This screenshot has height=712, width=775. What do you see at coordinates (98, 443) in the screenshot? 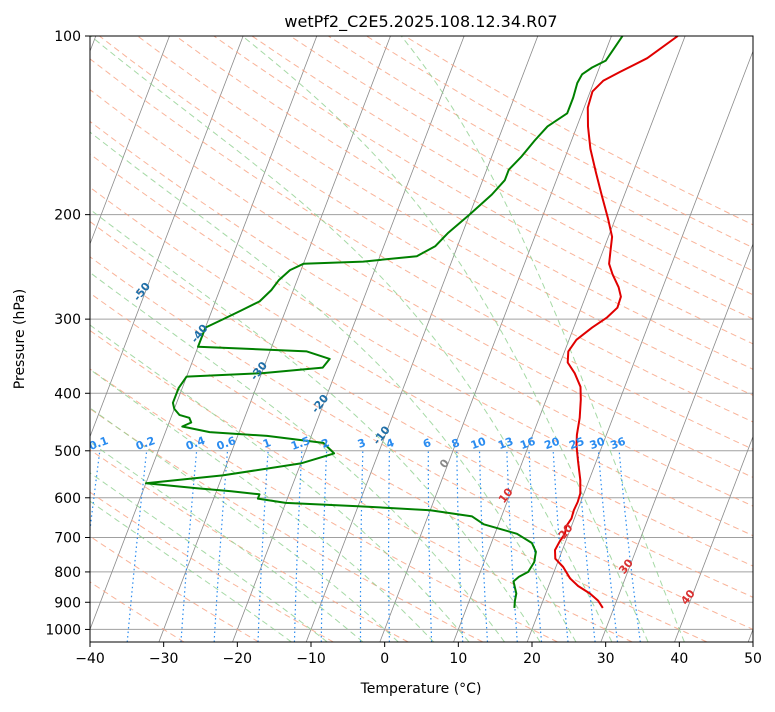
I see `mixing-ratio-label: 0.1` at bounding box center [98, 443].